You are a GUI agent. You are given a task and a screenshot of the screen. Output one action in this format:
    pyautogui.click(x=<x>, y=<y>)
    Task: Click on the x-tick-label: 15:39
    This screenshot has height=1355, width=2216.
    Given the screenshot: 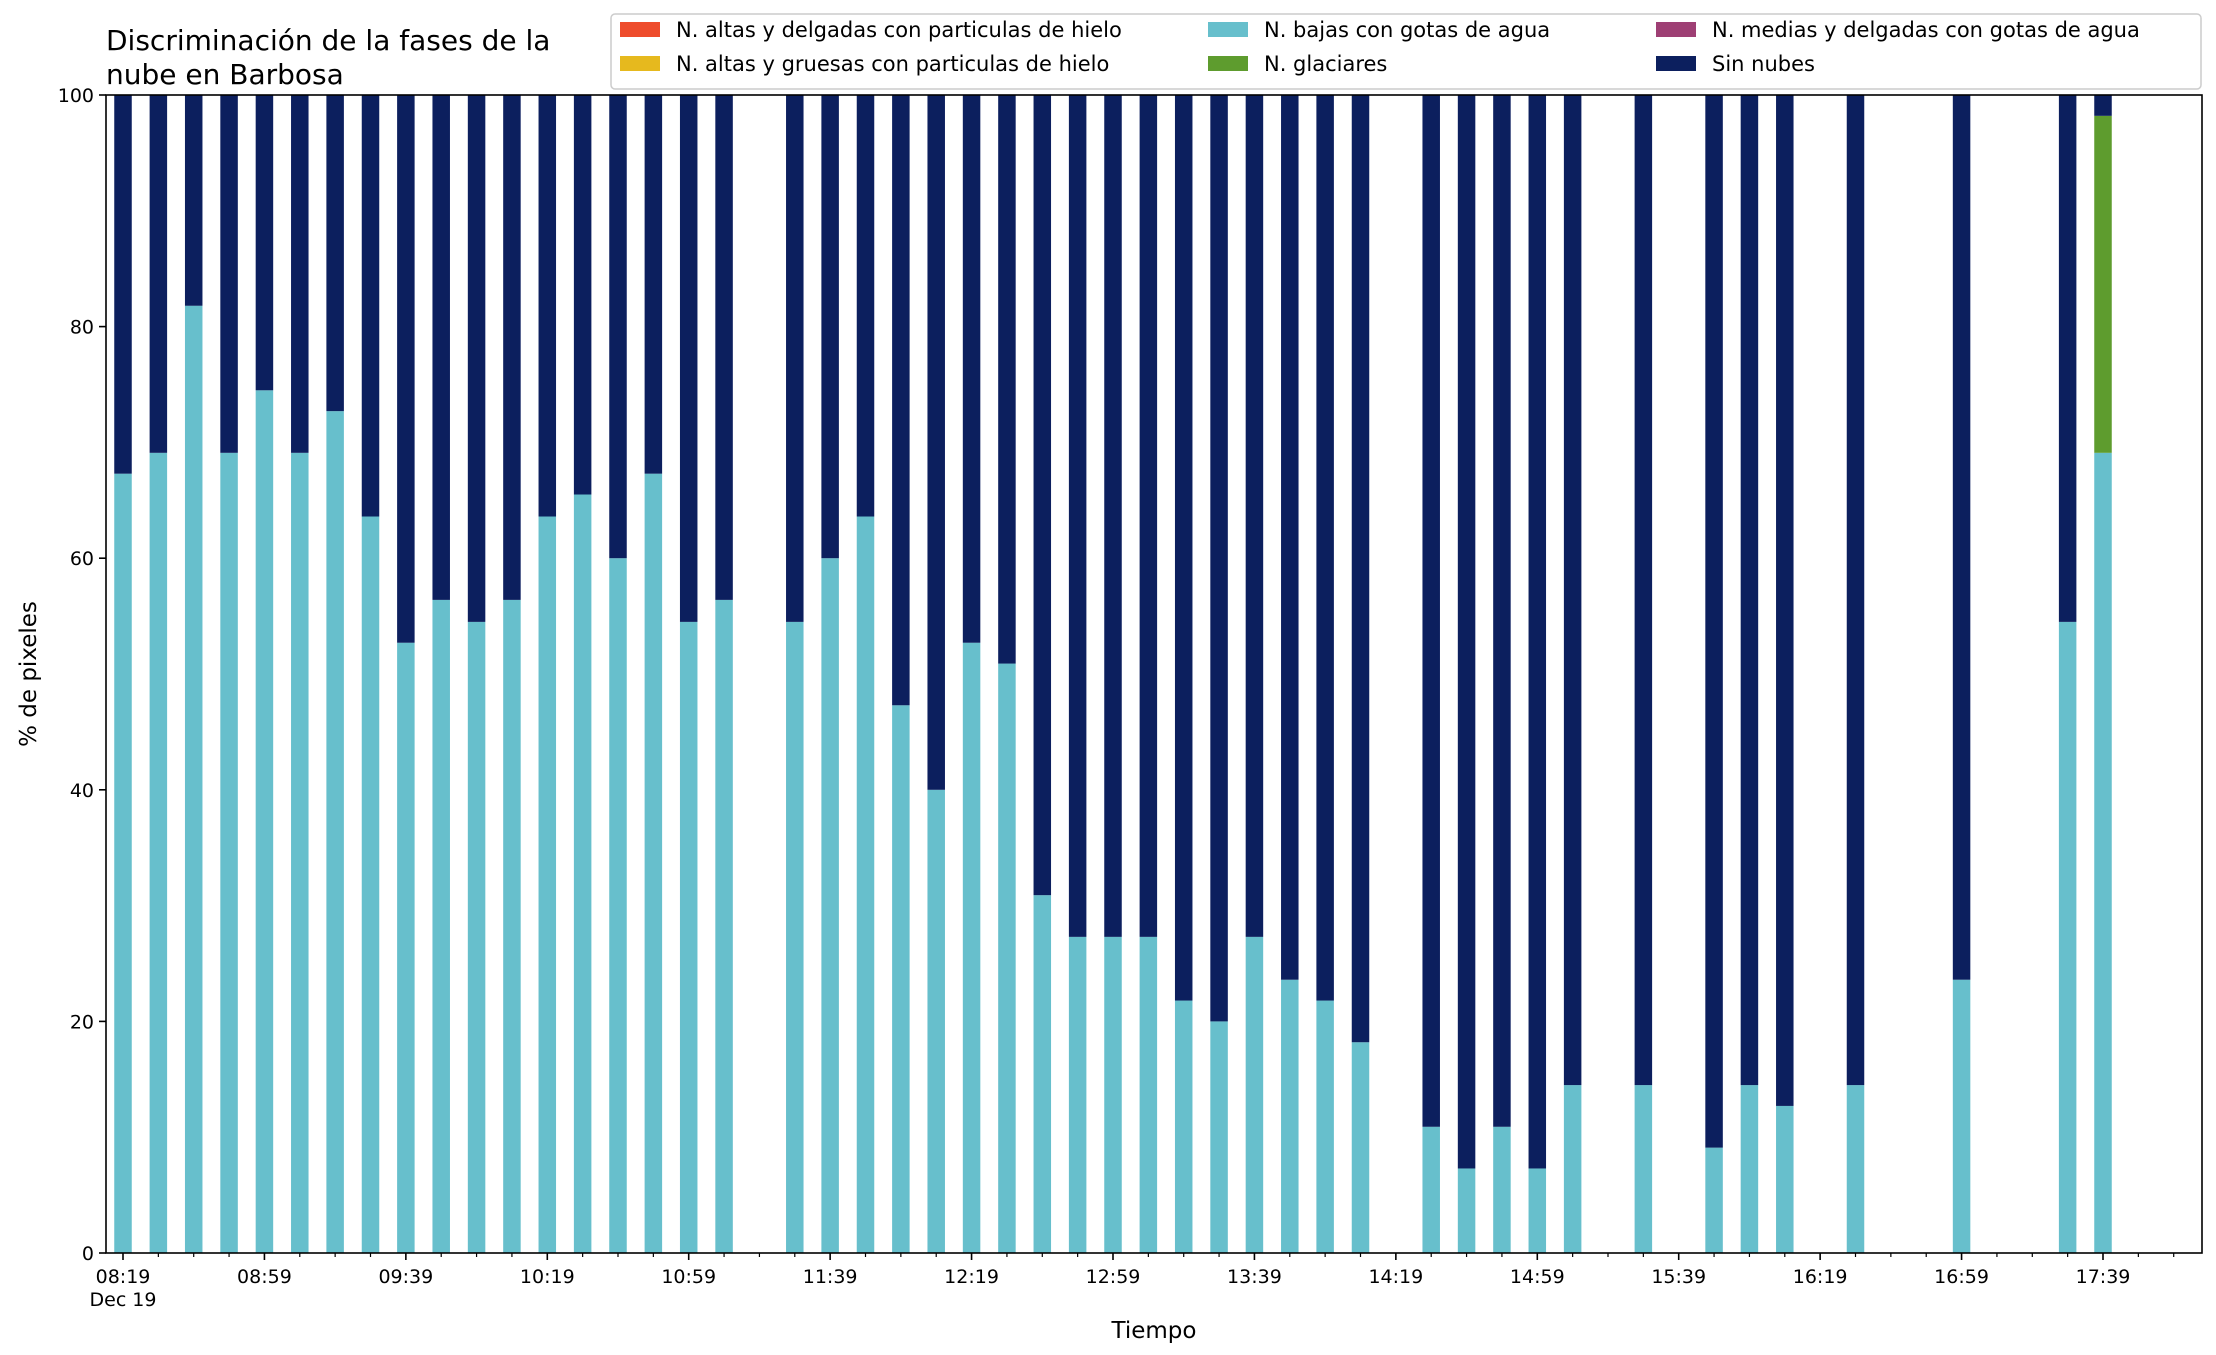 What is the action you would take?
    pyautogui.click(x=1678, y=1277)
    